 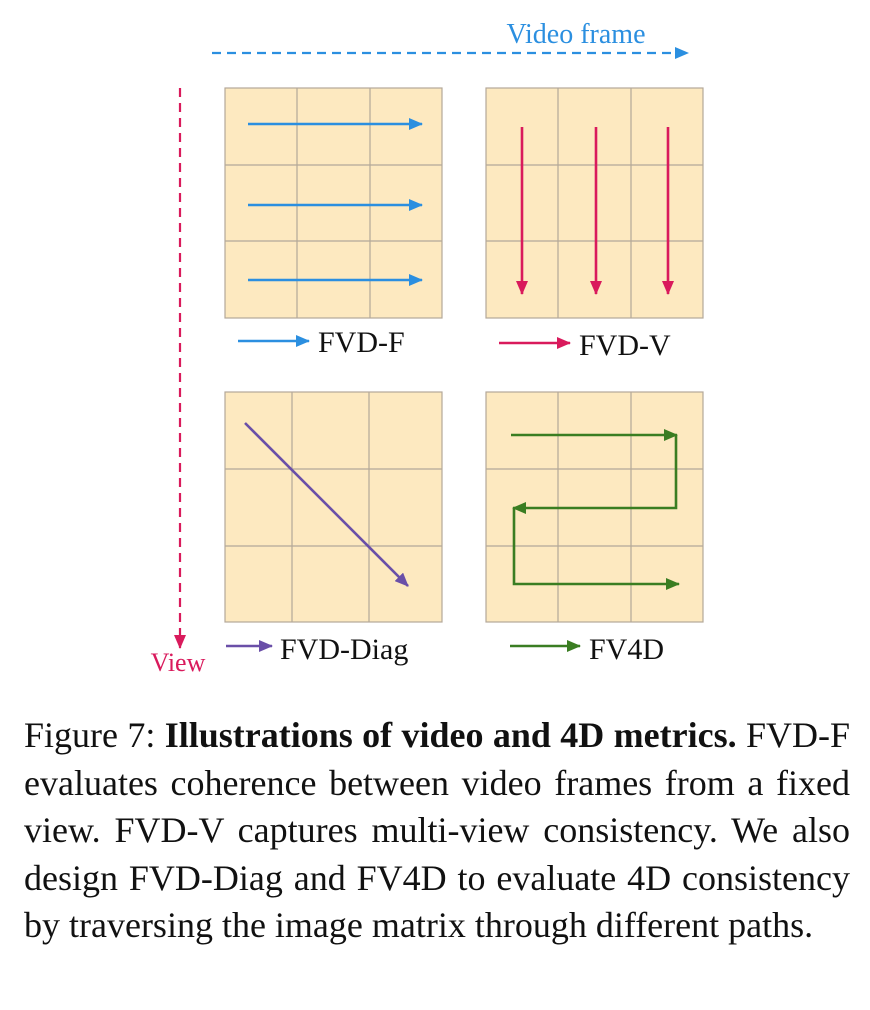 I want to click on fvd-v-legend-label: FVD-V, so click(x=625, y=345).